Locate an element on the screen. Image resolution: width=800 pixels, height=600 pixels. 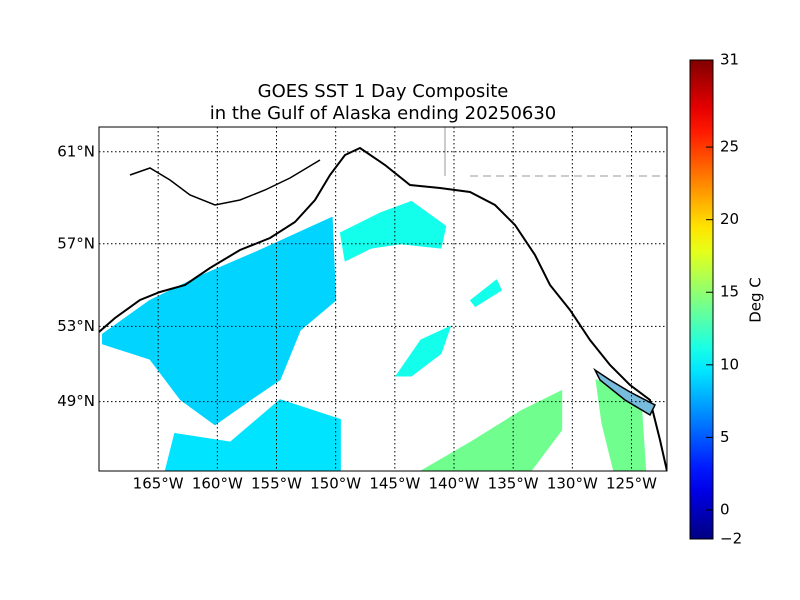
y-tick-label: 61°N is located at coordinates (76, 151).